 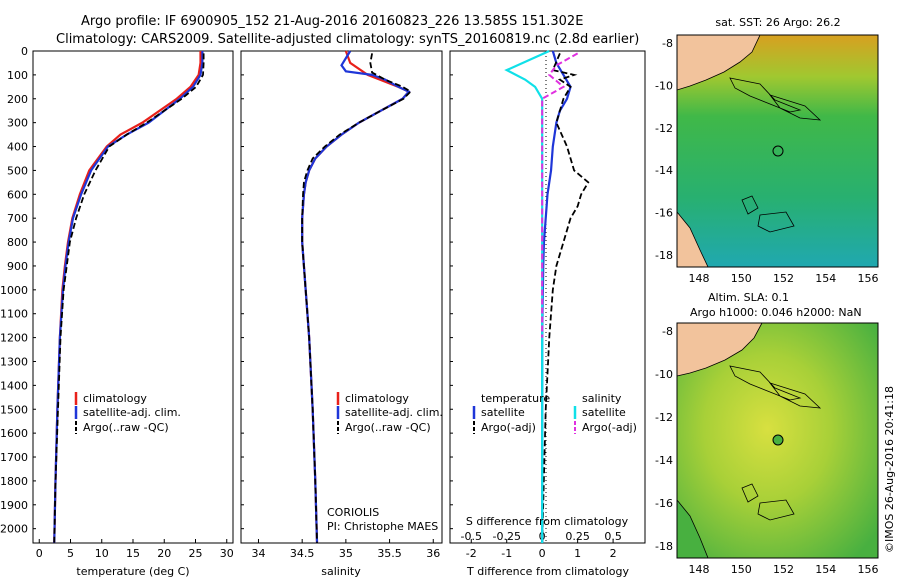 I want to click on difference-series, so click(x=547, y=296).